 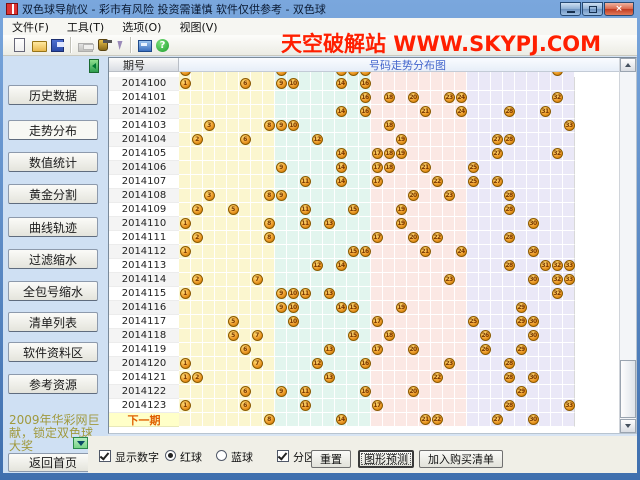 I want to click on ball-22: 22, so click(x=437, y=419).